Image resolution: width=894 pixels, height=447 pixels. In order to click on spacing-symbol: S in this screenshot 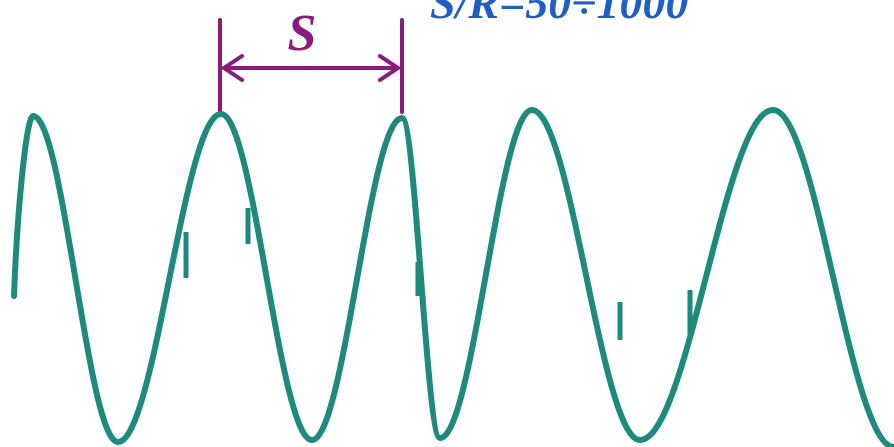, I will do `click(302, 33)`.